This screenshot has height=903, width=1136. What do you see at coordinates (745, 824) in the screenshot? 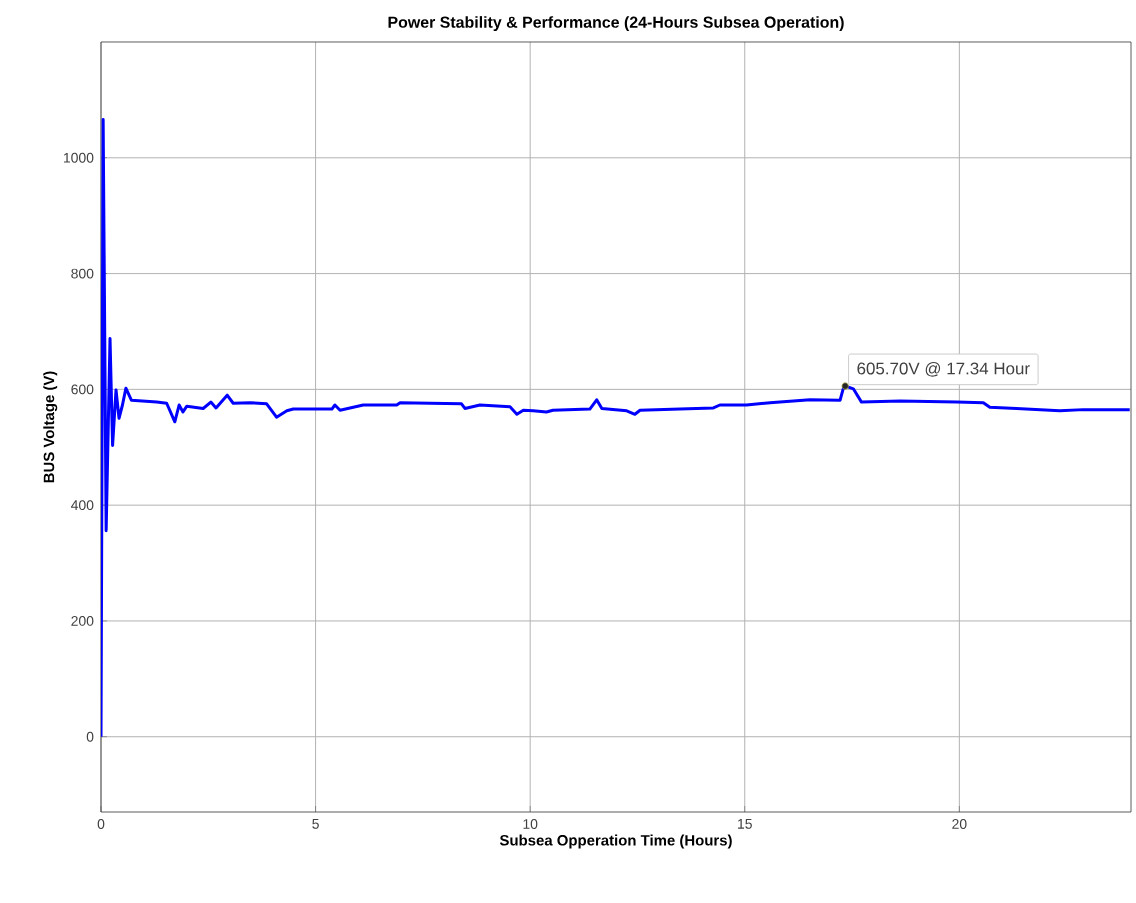
I see `x-tick-label: 15` at bounding box center [745, 824].